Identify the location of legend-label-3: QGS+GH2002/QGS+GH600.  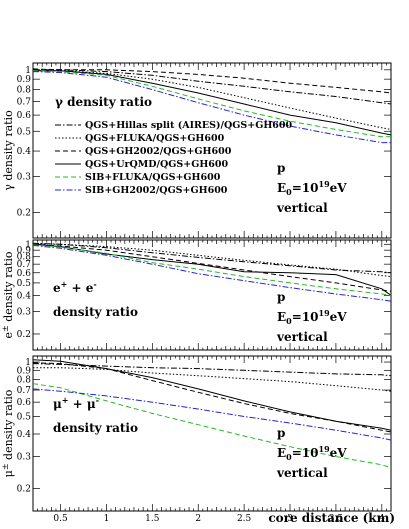
(158, 151).